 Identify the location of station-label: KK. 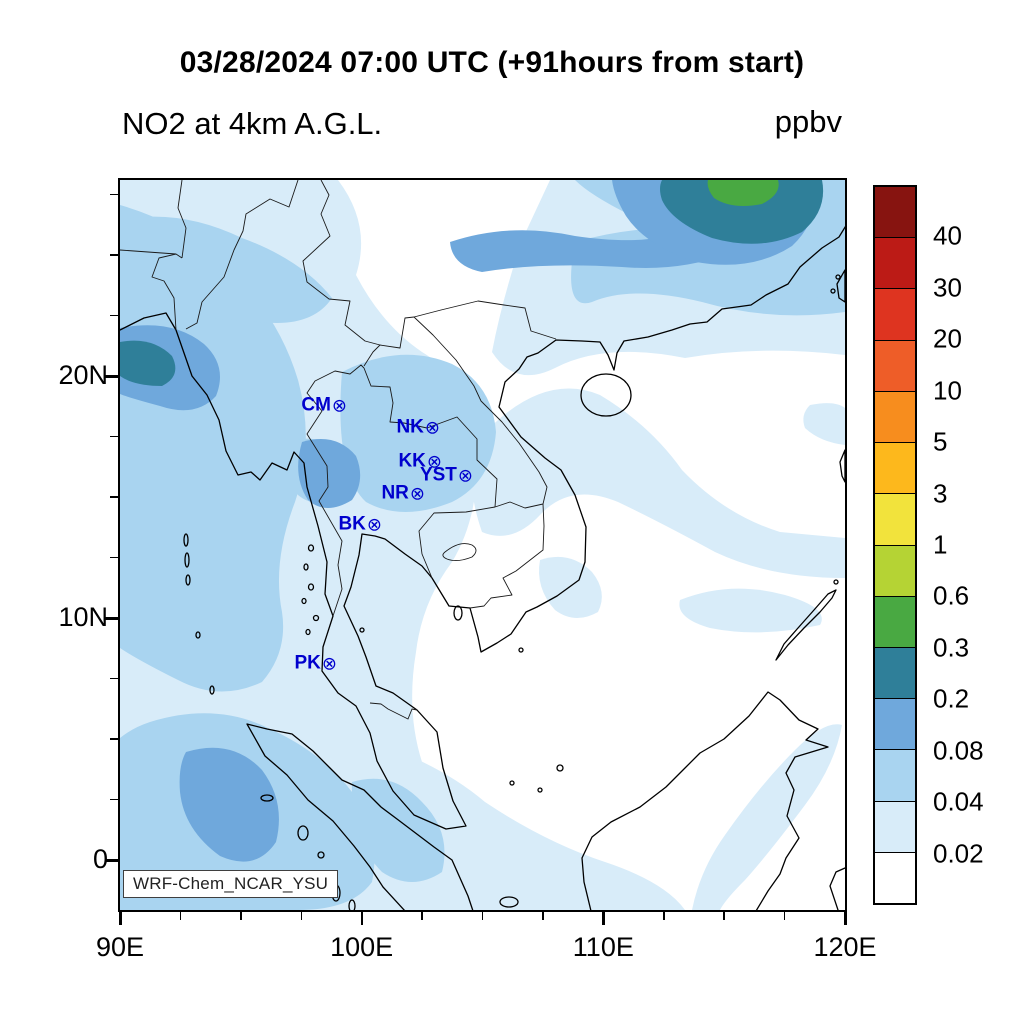
(412, 461).